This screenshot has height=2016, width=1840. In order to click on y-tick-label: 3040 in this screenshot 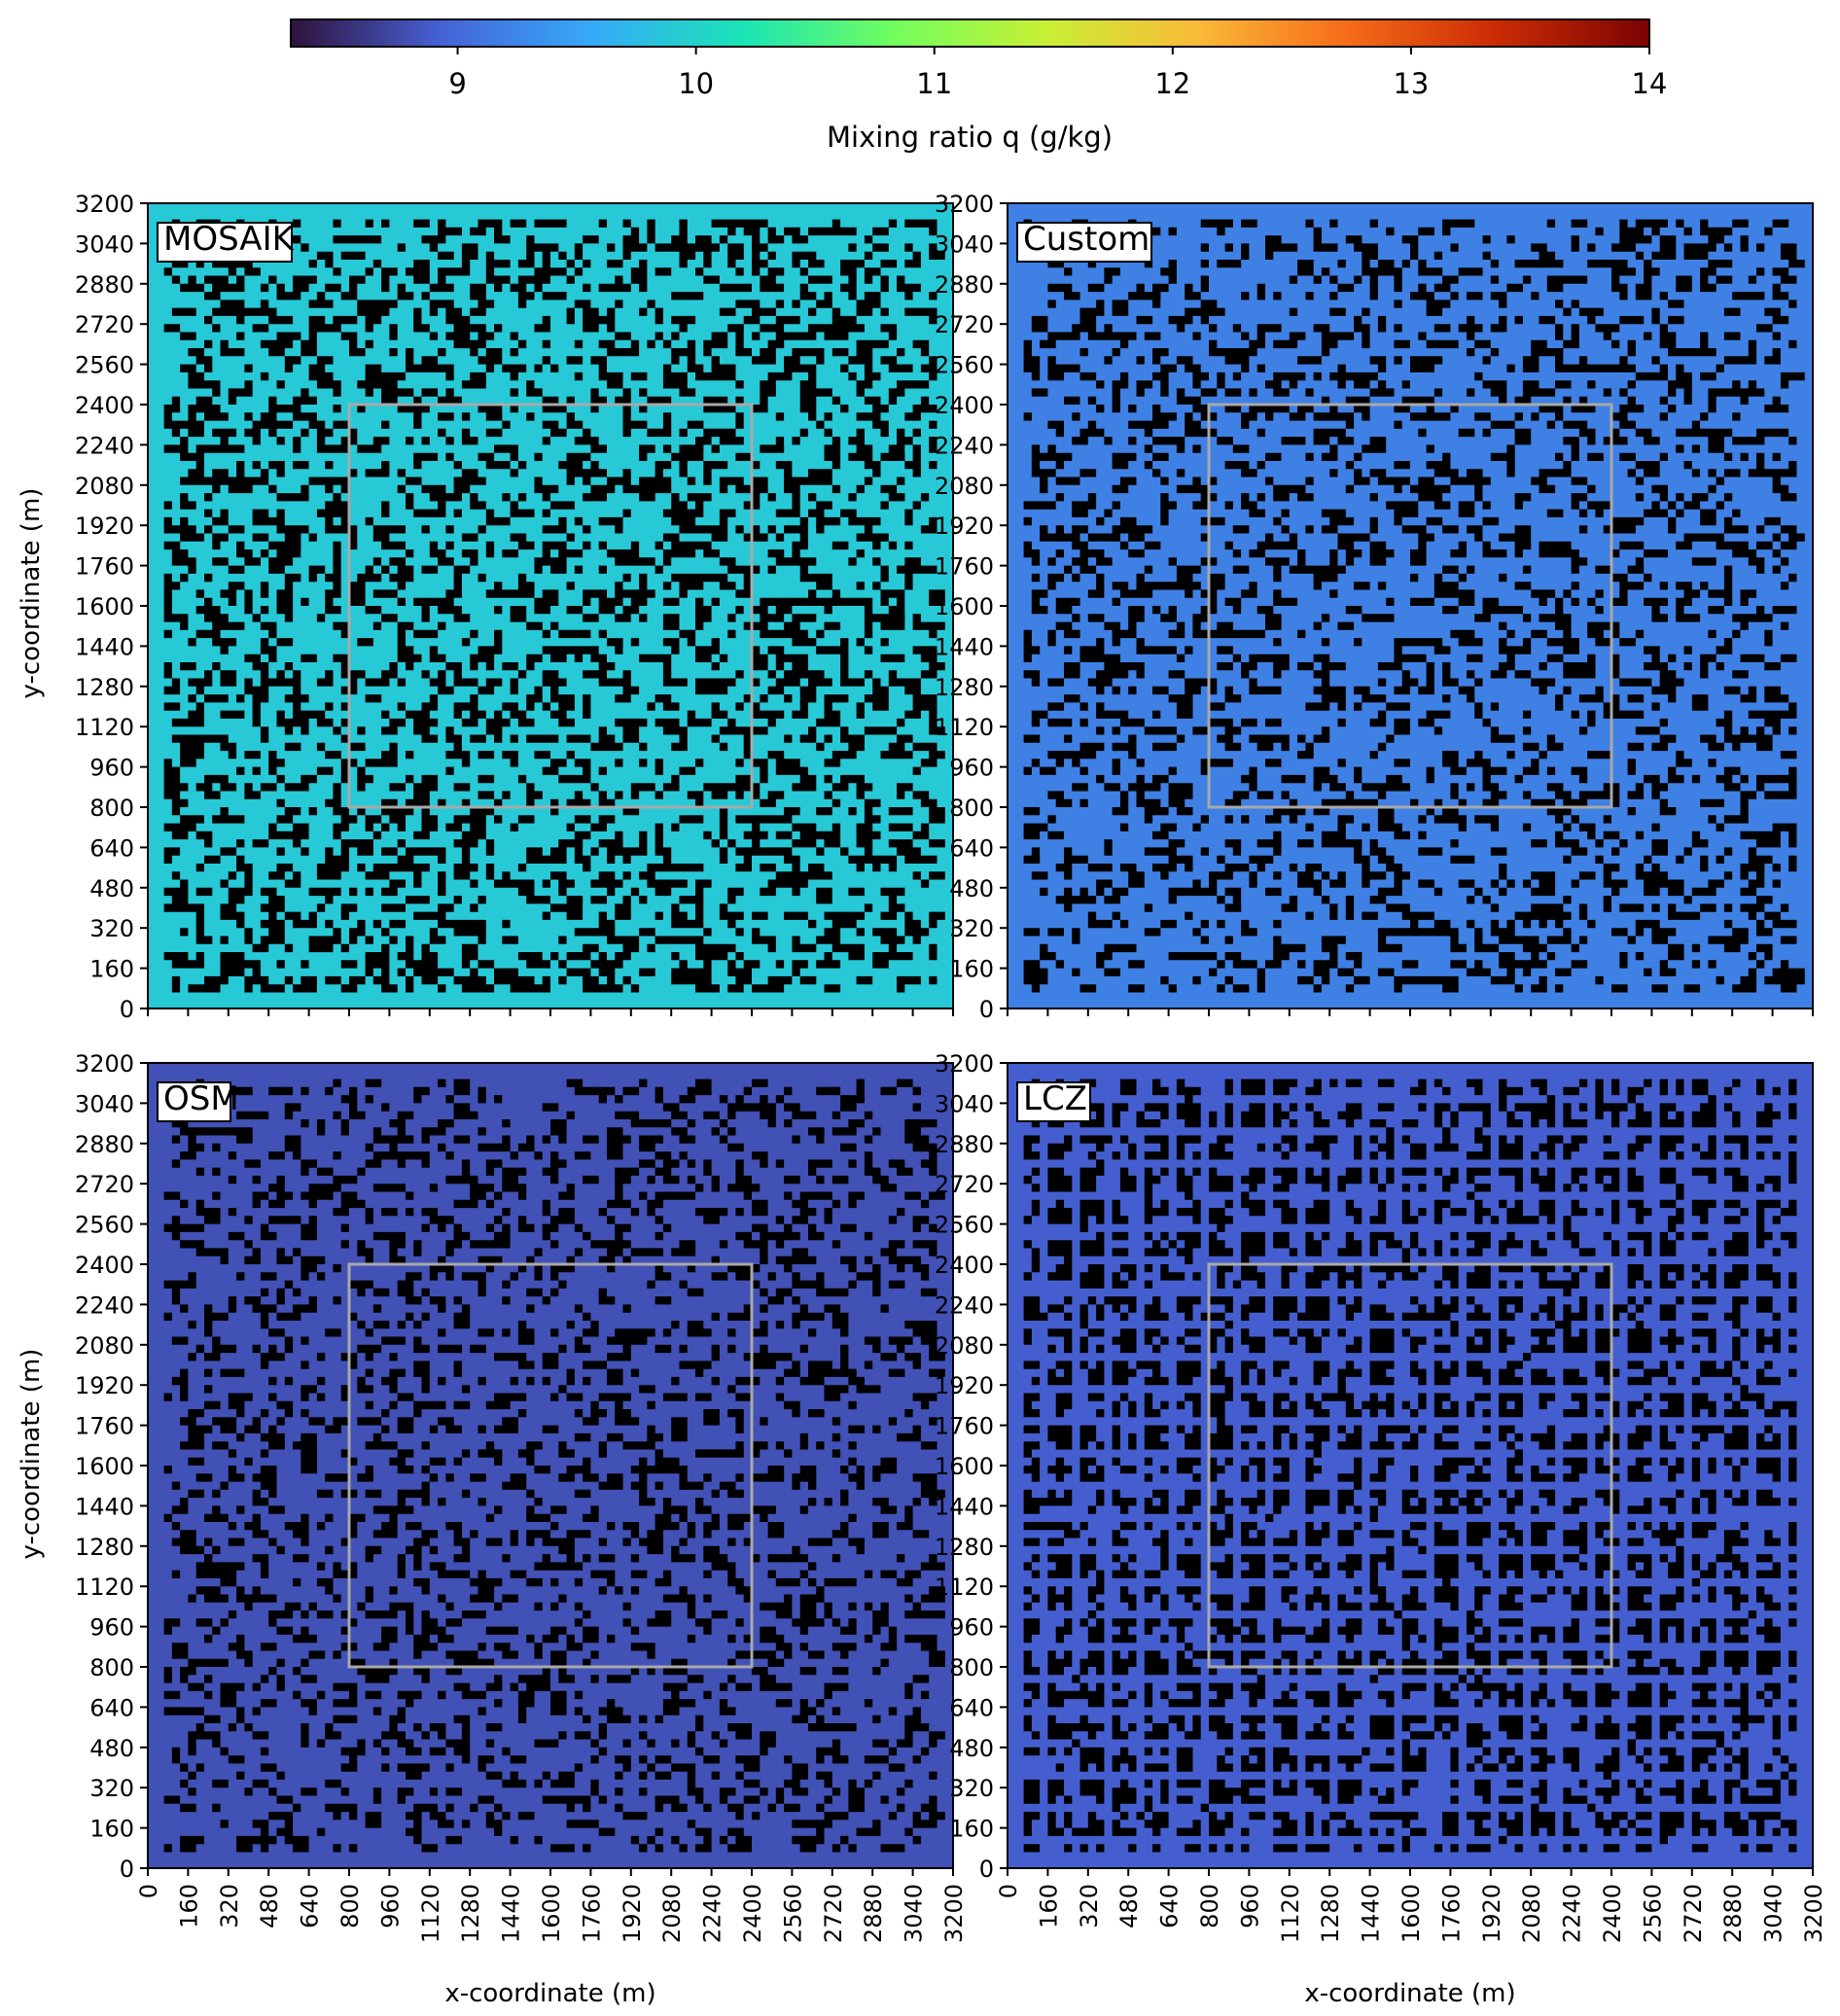, I will do `click(964, 1103)`.